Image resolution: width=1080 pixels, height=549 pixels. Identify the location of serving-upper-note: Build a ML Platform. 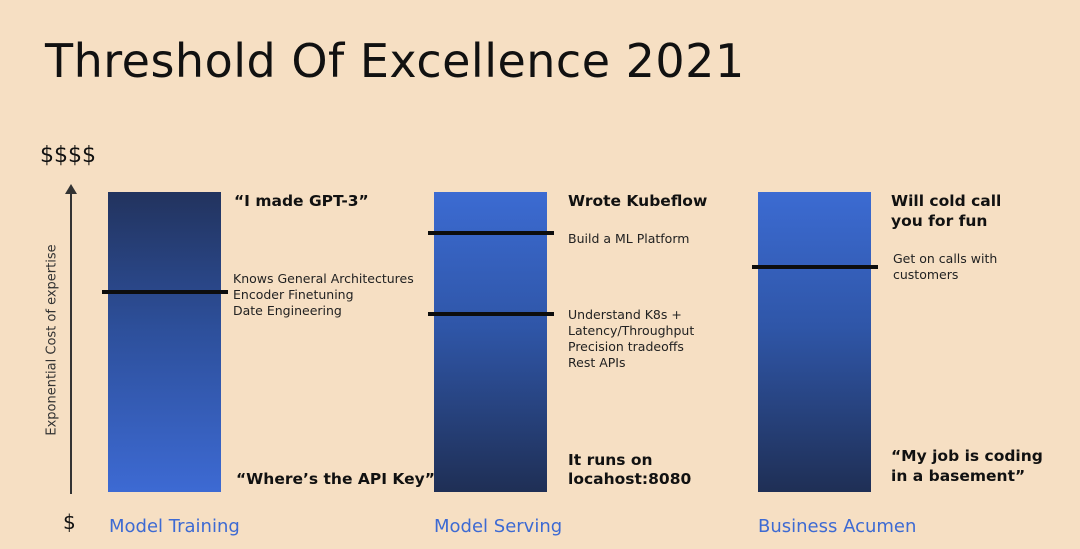
(629, 238).